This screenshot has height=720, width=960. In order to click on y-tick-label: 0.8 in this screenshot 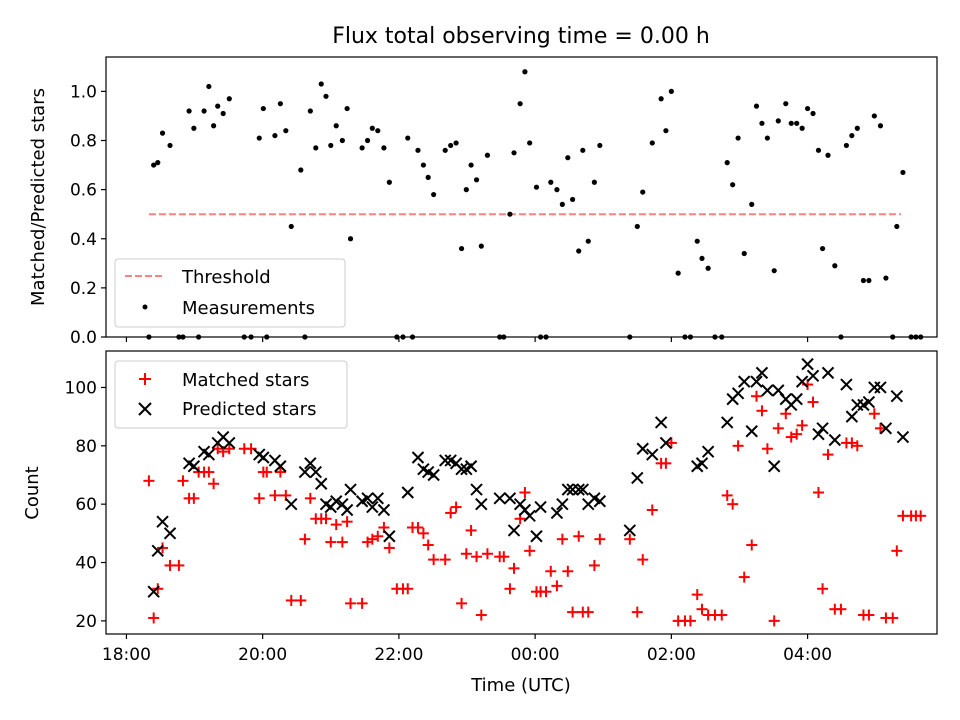, I will do `click(83, 142)`.